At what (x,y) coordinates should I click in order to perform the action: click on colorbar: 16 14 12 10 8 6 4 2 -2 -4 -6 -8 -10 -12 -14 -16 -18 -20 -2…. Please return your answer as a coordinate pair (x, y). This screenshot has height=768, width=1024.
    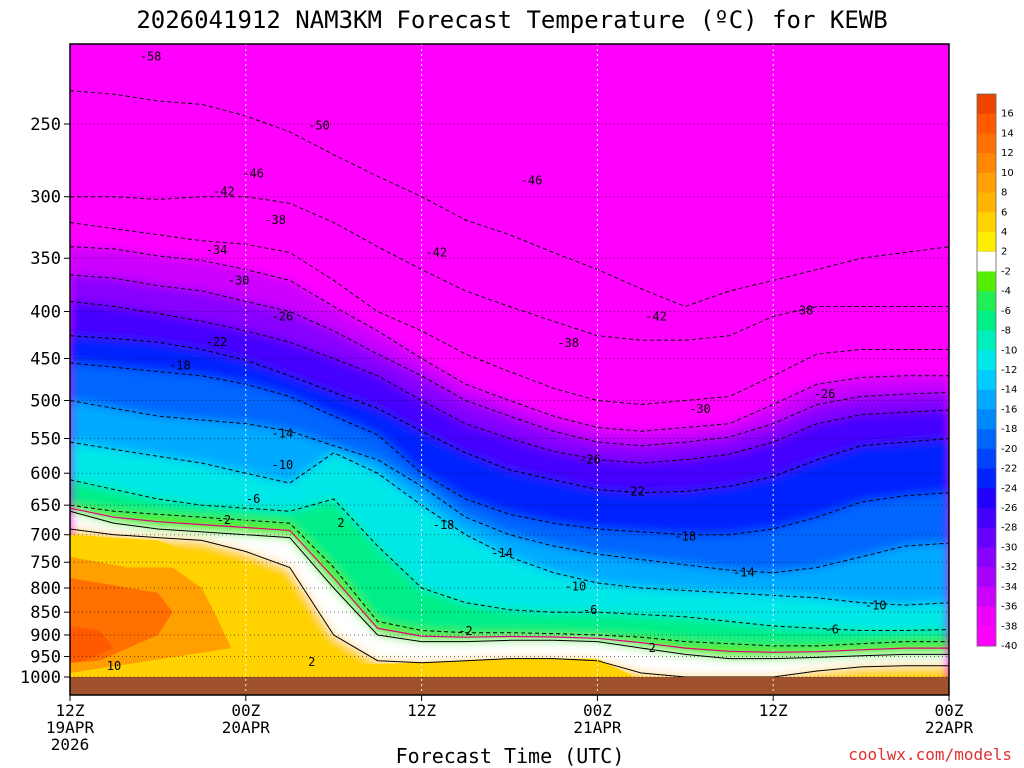
    Looking at the image, I should click on (996, 372).